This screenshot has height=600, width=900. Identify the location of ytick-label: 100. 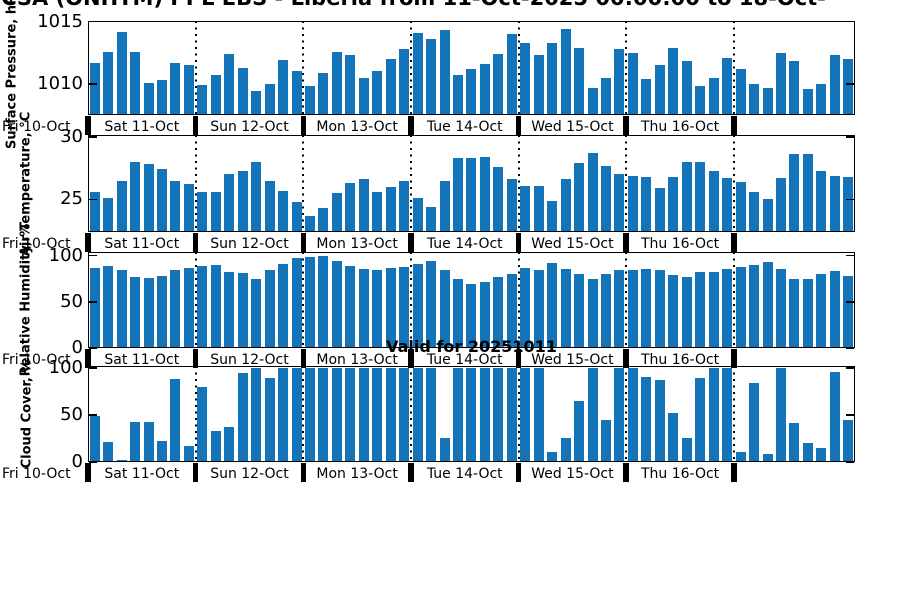
(65, 255).